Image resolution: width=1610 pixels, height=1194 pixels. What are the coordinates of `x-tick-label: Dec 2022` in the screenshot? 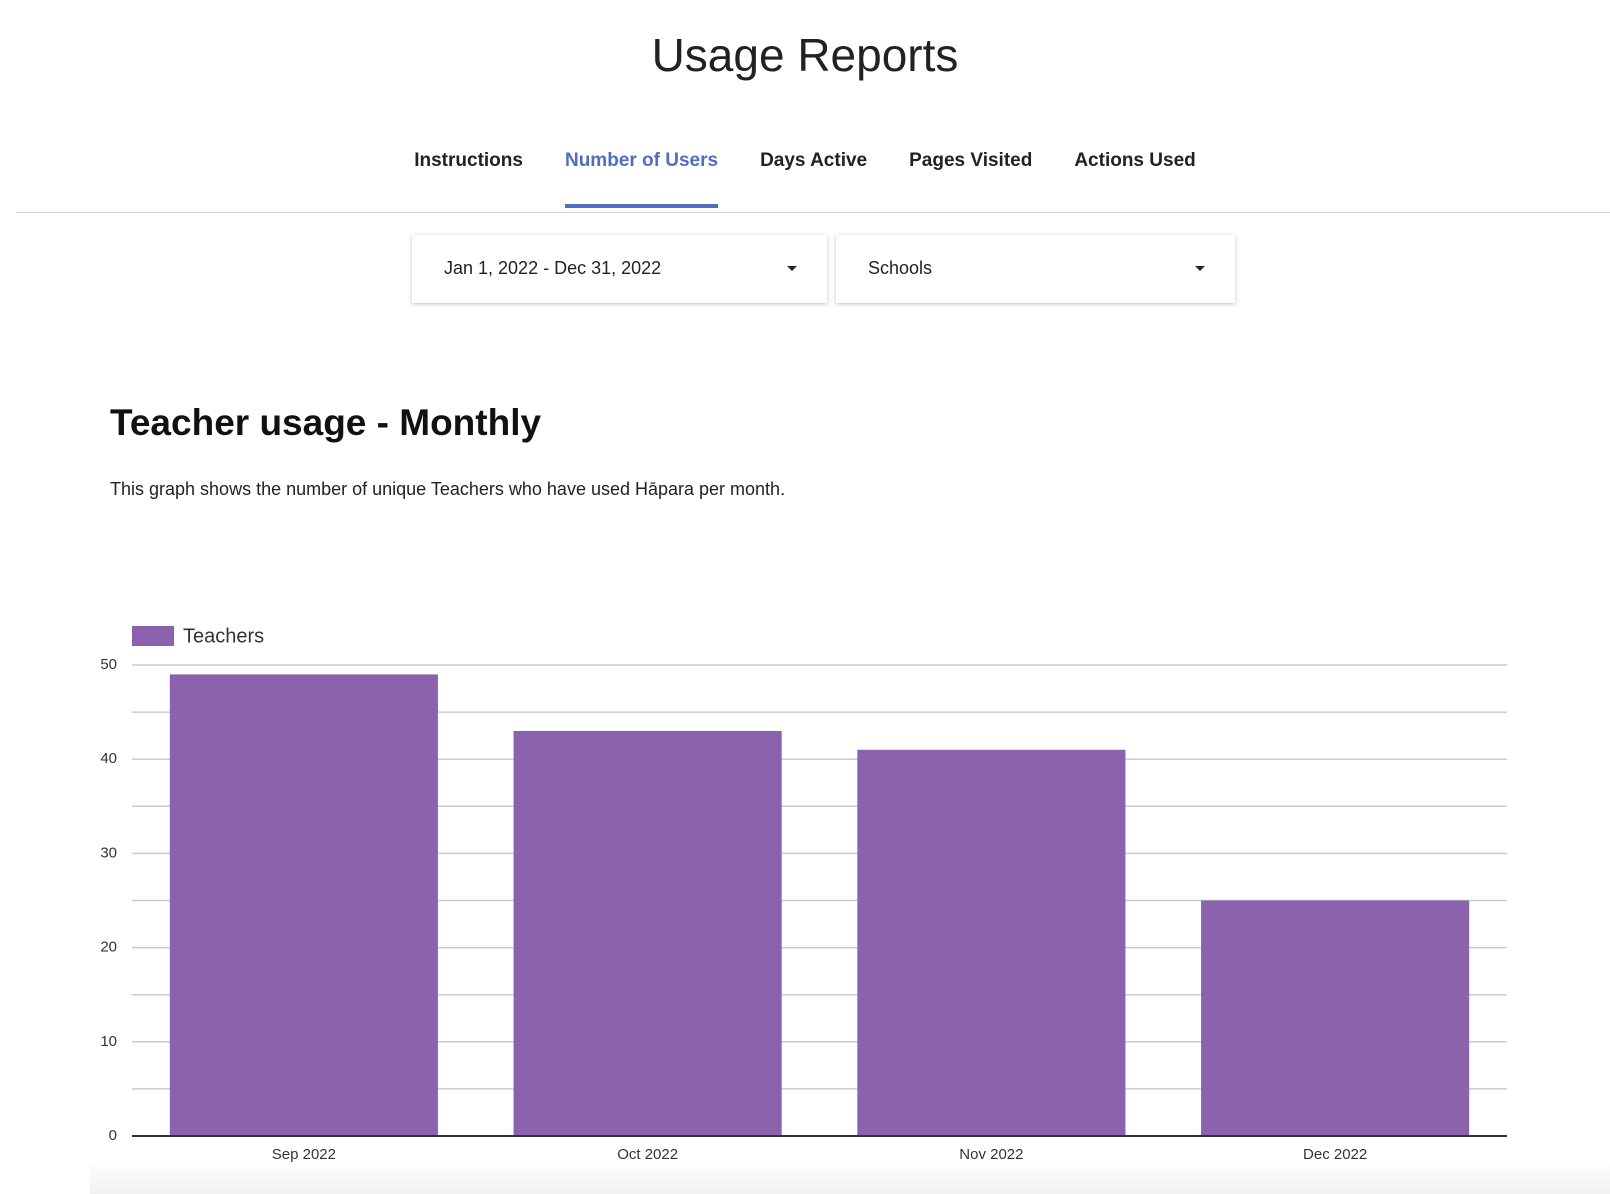 It's located at (1335, 1154).